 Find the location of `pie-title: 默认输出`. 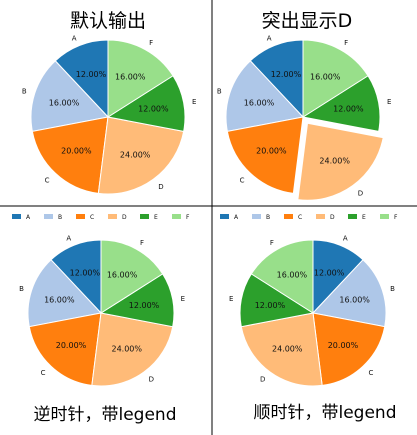

pie-title: 默认输出 is located at coordinates (108, 21).